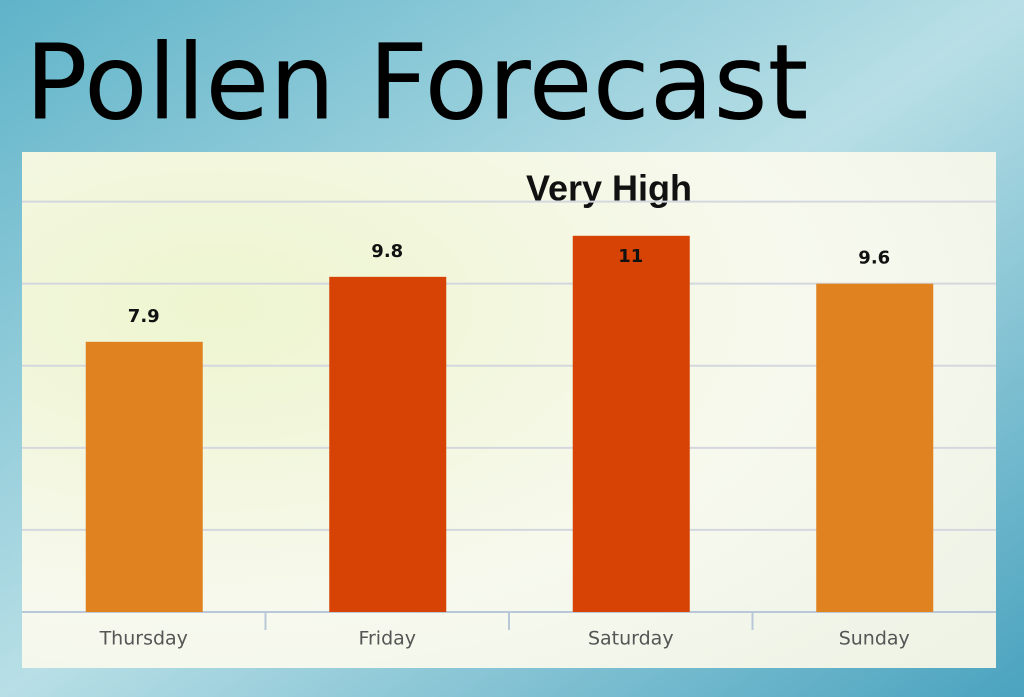  Describe the element at coordinates (144, 316) in the screenshot. I see `value-label: 7.9` at that location.